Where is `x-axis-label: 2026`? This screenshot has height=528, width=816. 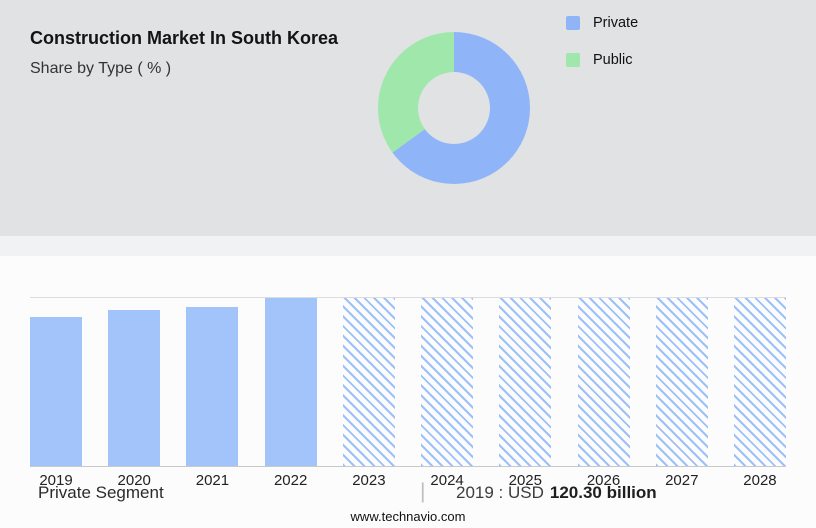 x-axis-label: 2026 is located at coordinates (603, 480).